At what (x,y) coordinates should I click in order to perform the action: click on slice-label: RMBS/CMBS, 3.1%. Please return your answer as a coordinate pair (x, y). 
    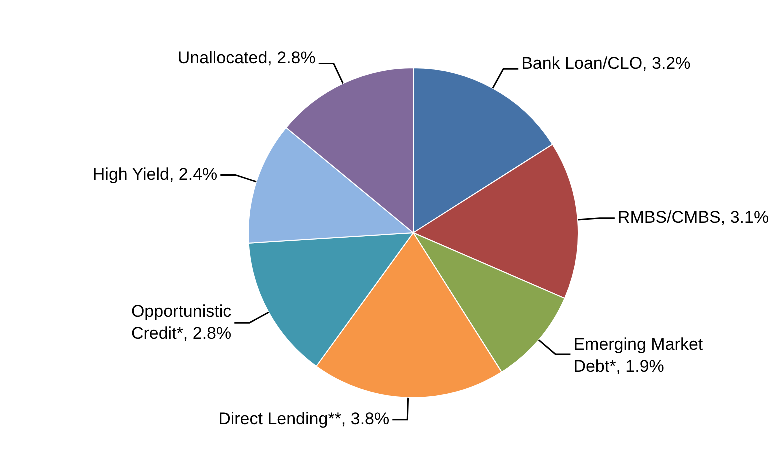
    Looking at the image, I should click on (693, 218).